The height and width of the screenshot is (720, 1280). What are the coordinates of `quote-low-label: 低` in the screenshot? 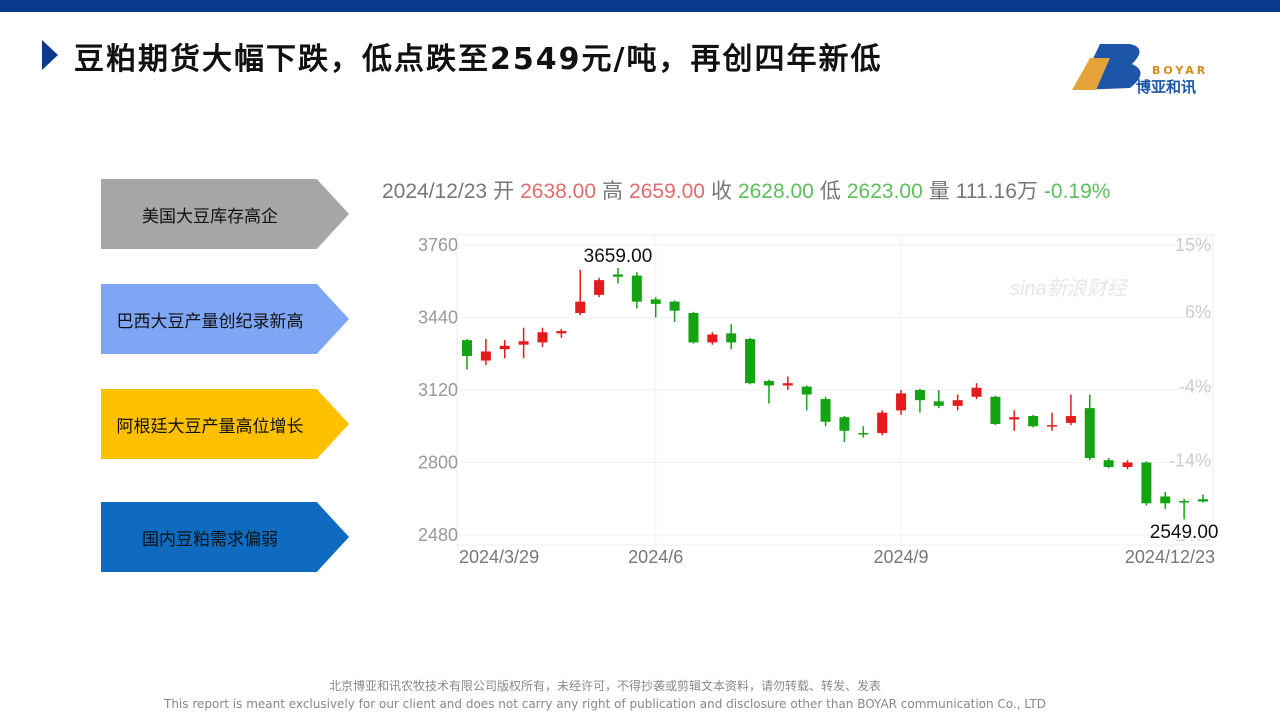 It's located at (830, 191).